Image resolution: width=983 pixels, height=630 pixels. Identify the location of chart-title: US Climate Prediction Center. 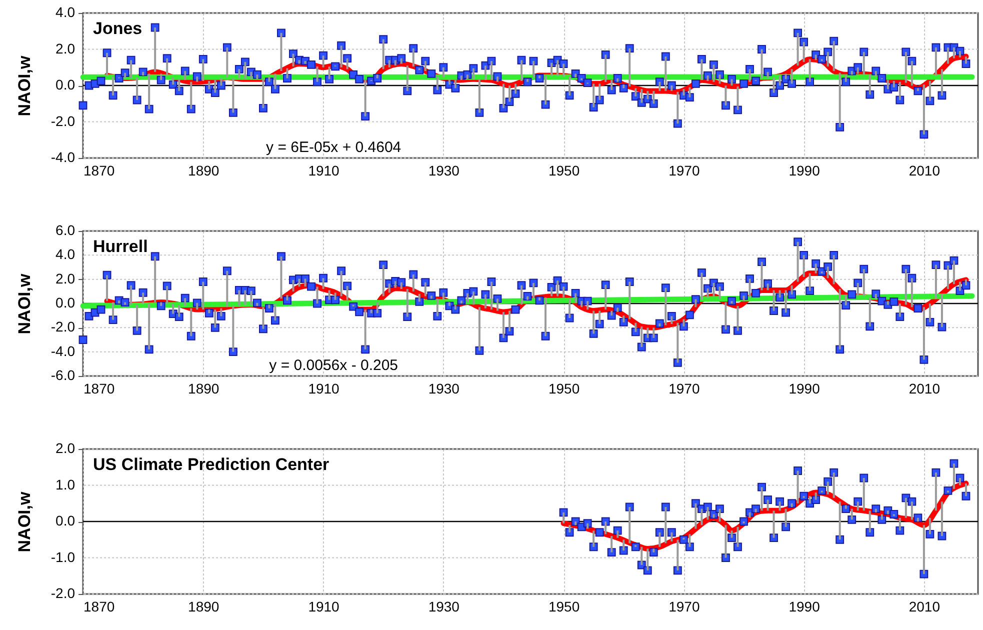
(211, 464).